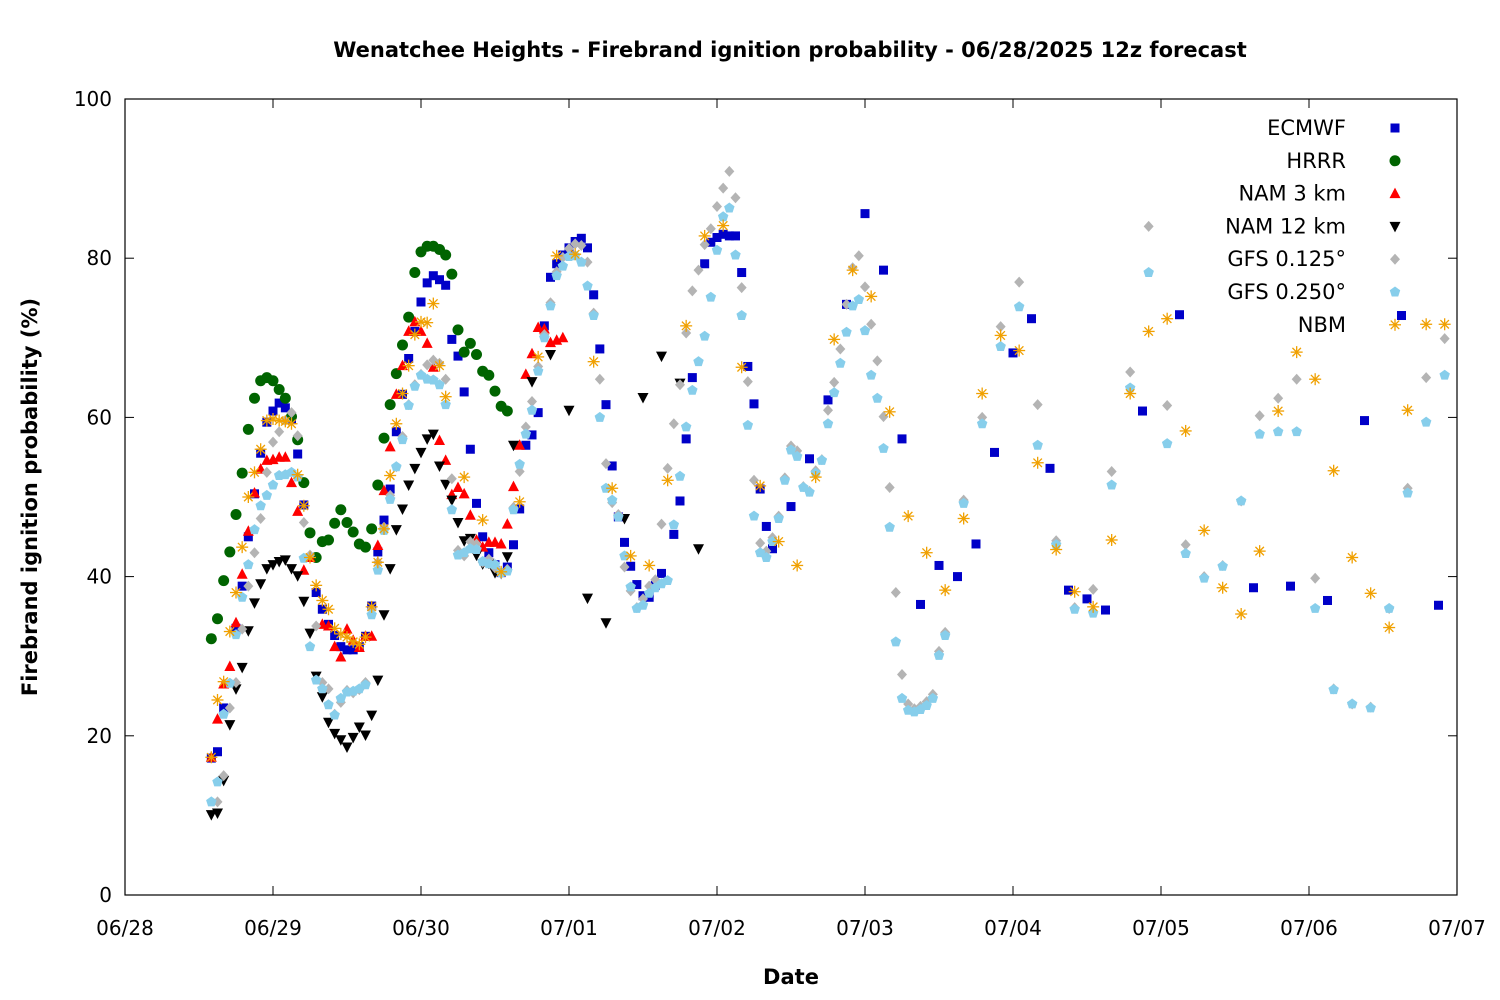 The image size is (1500, 1000). What do you see at coordinates (791, 977) in the screenshot?
I see `x-axis-label: Date` at bounding box center [791, 977].